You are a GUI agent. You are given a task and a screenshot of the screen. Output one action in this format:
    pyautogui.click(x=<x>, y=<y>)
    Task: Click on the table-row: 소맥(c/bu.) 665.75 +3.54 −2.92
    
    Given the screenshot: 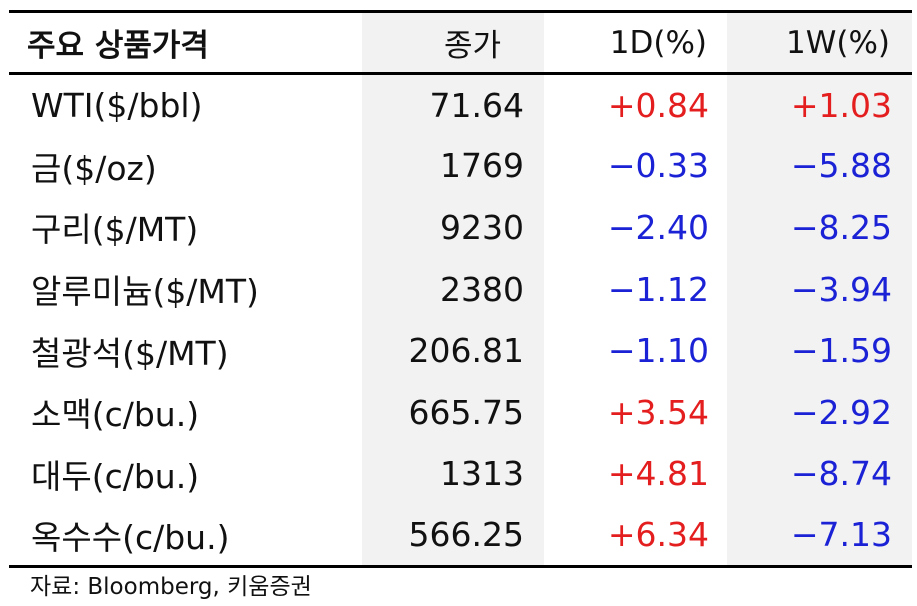 What is the action you would take?
    pyautogui.click(x=460, y=412)
    